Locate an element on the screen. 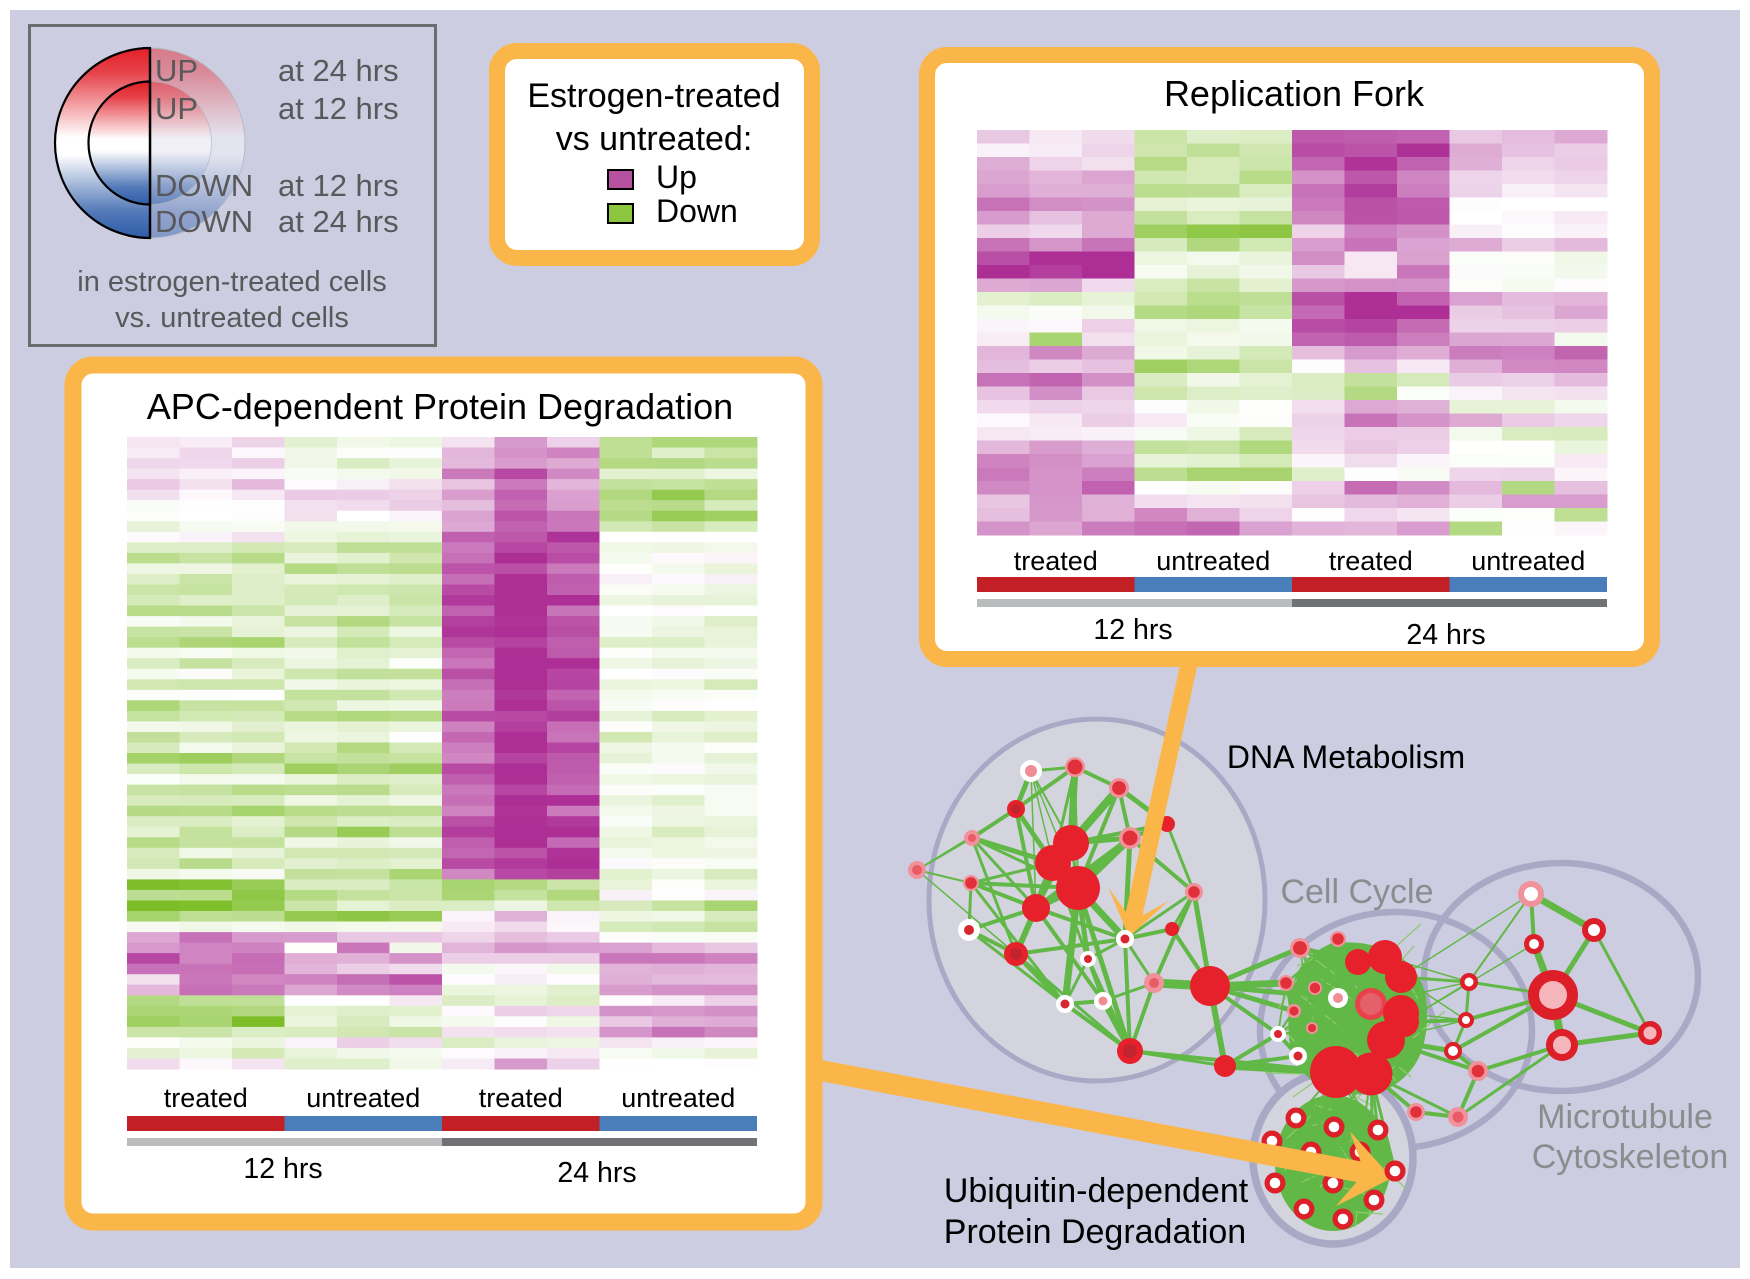 The width and height of the screenshot is (1750, 1279). svg-text: in estrogen-treated cells is located at coordinates (232, 282).